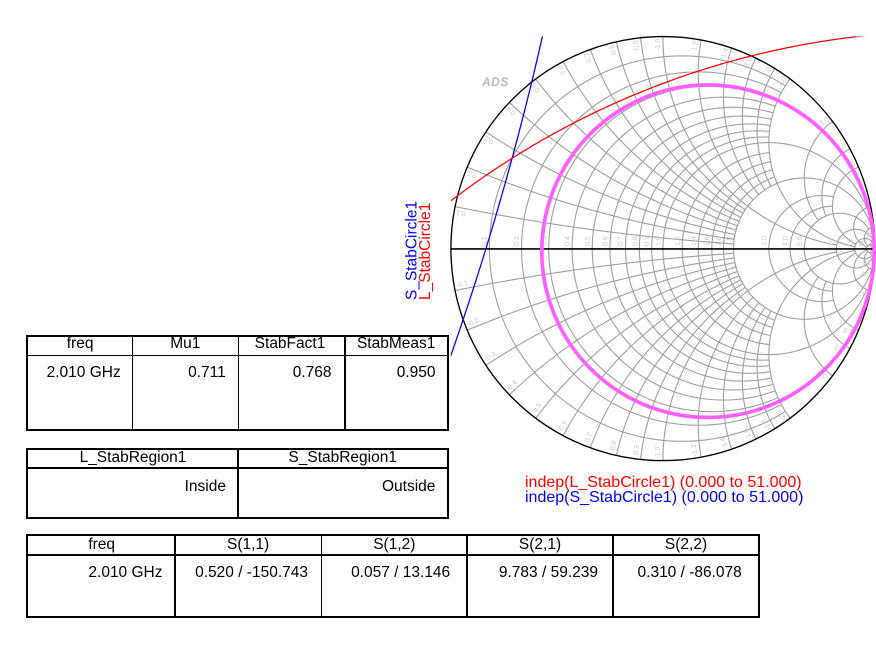 This screenshot has width=876, height=647. What do you see at coordinates (849, 331) in the screenshot?
I see `svg-text: -5.0` at bounding box center [849, 331].